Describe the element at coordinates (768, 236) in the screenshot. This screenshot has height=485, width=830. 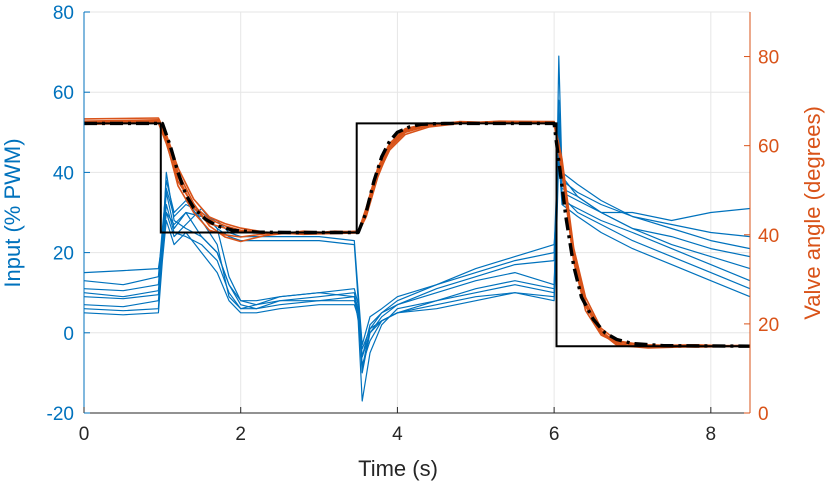
I see `y-right-tick-label: 40` at that location.